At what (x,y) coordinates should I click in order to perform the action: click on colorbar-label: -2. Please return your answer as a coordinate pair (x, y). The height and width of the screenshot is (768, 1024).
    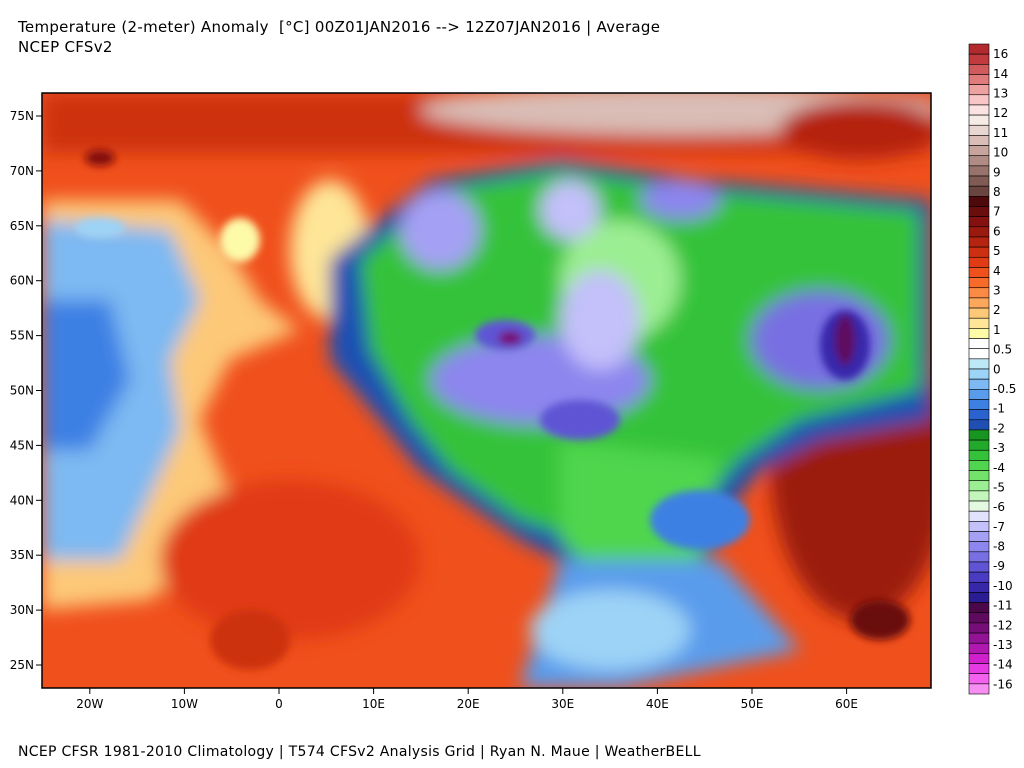
    Looking at the image, I should click on (999, 428).